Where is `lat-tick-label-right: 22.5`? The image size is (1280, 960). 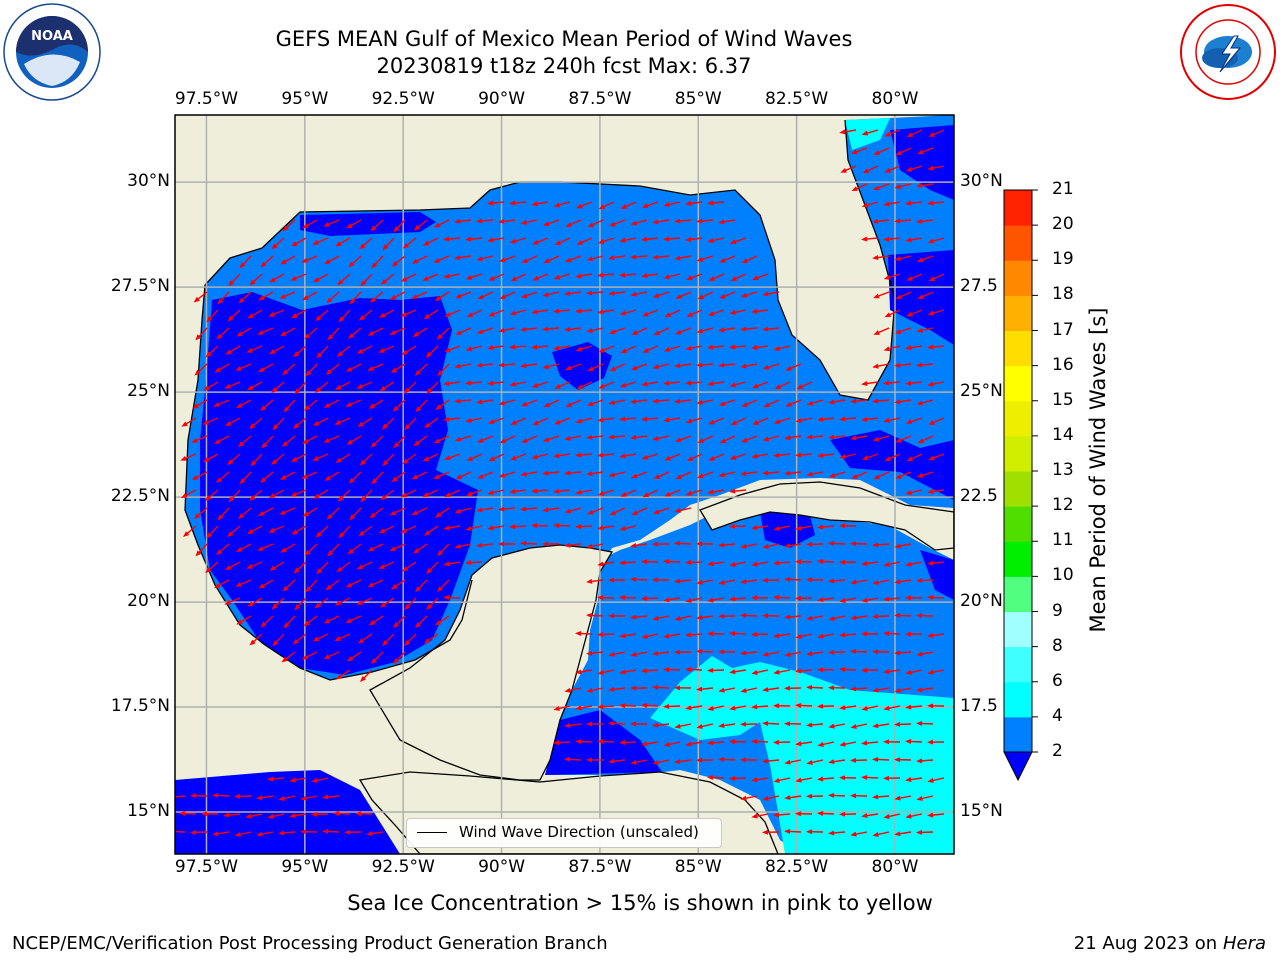
lat-tick-label-right: 22.5 is located at coordinates (979, 496).